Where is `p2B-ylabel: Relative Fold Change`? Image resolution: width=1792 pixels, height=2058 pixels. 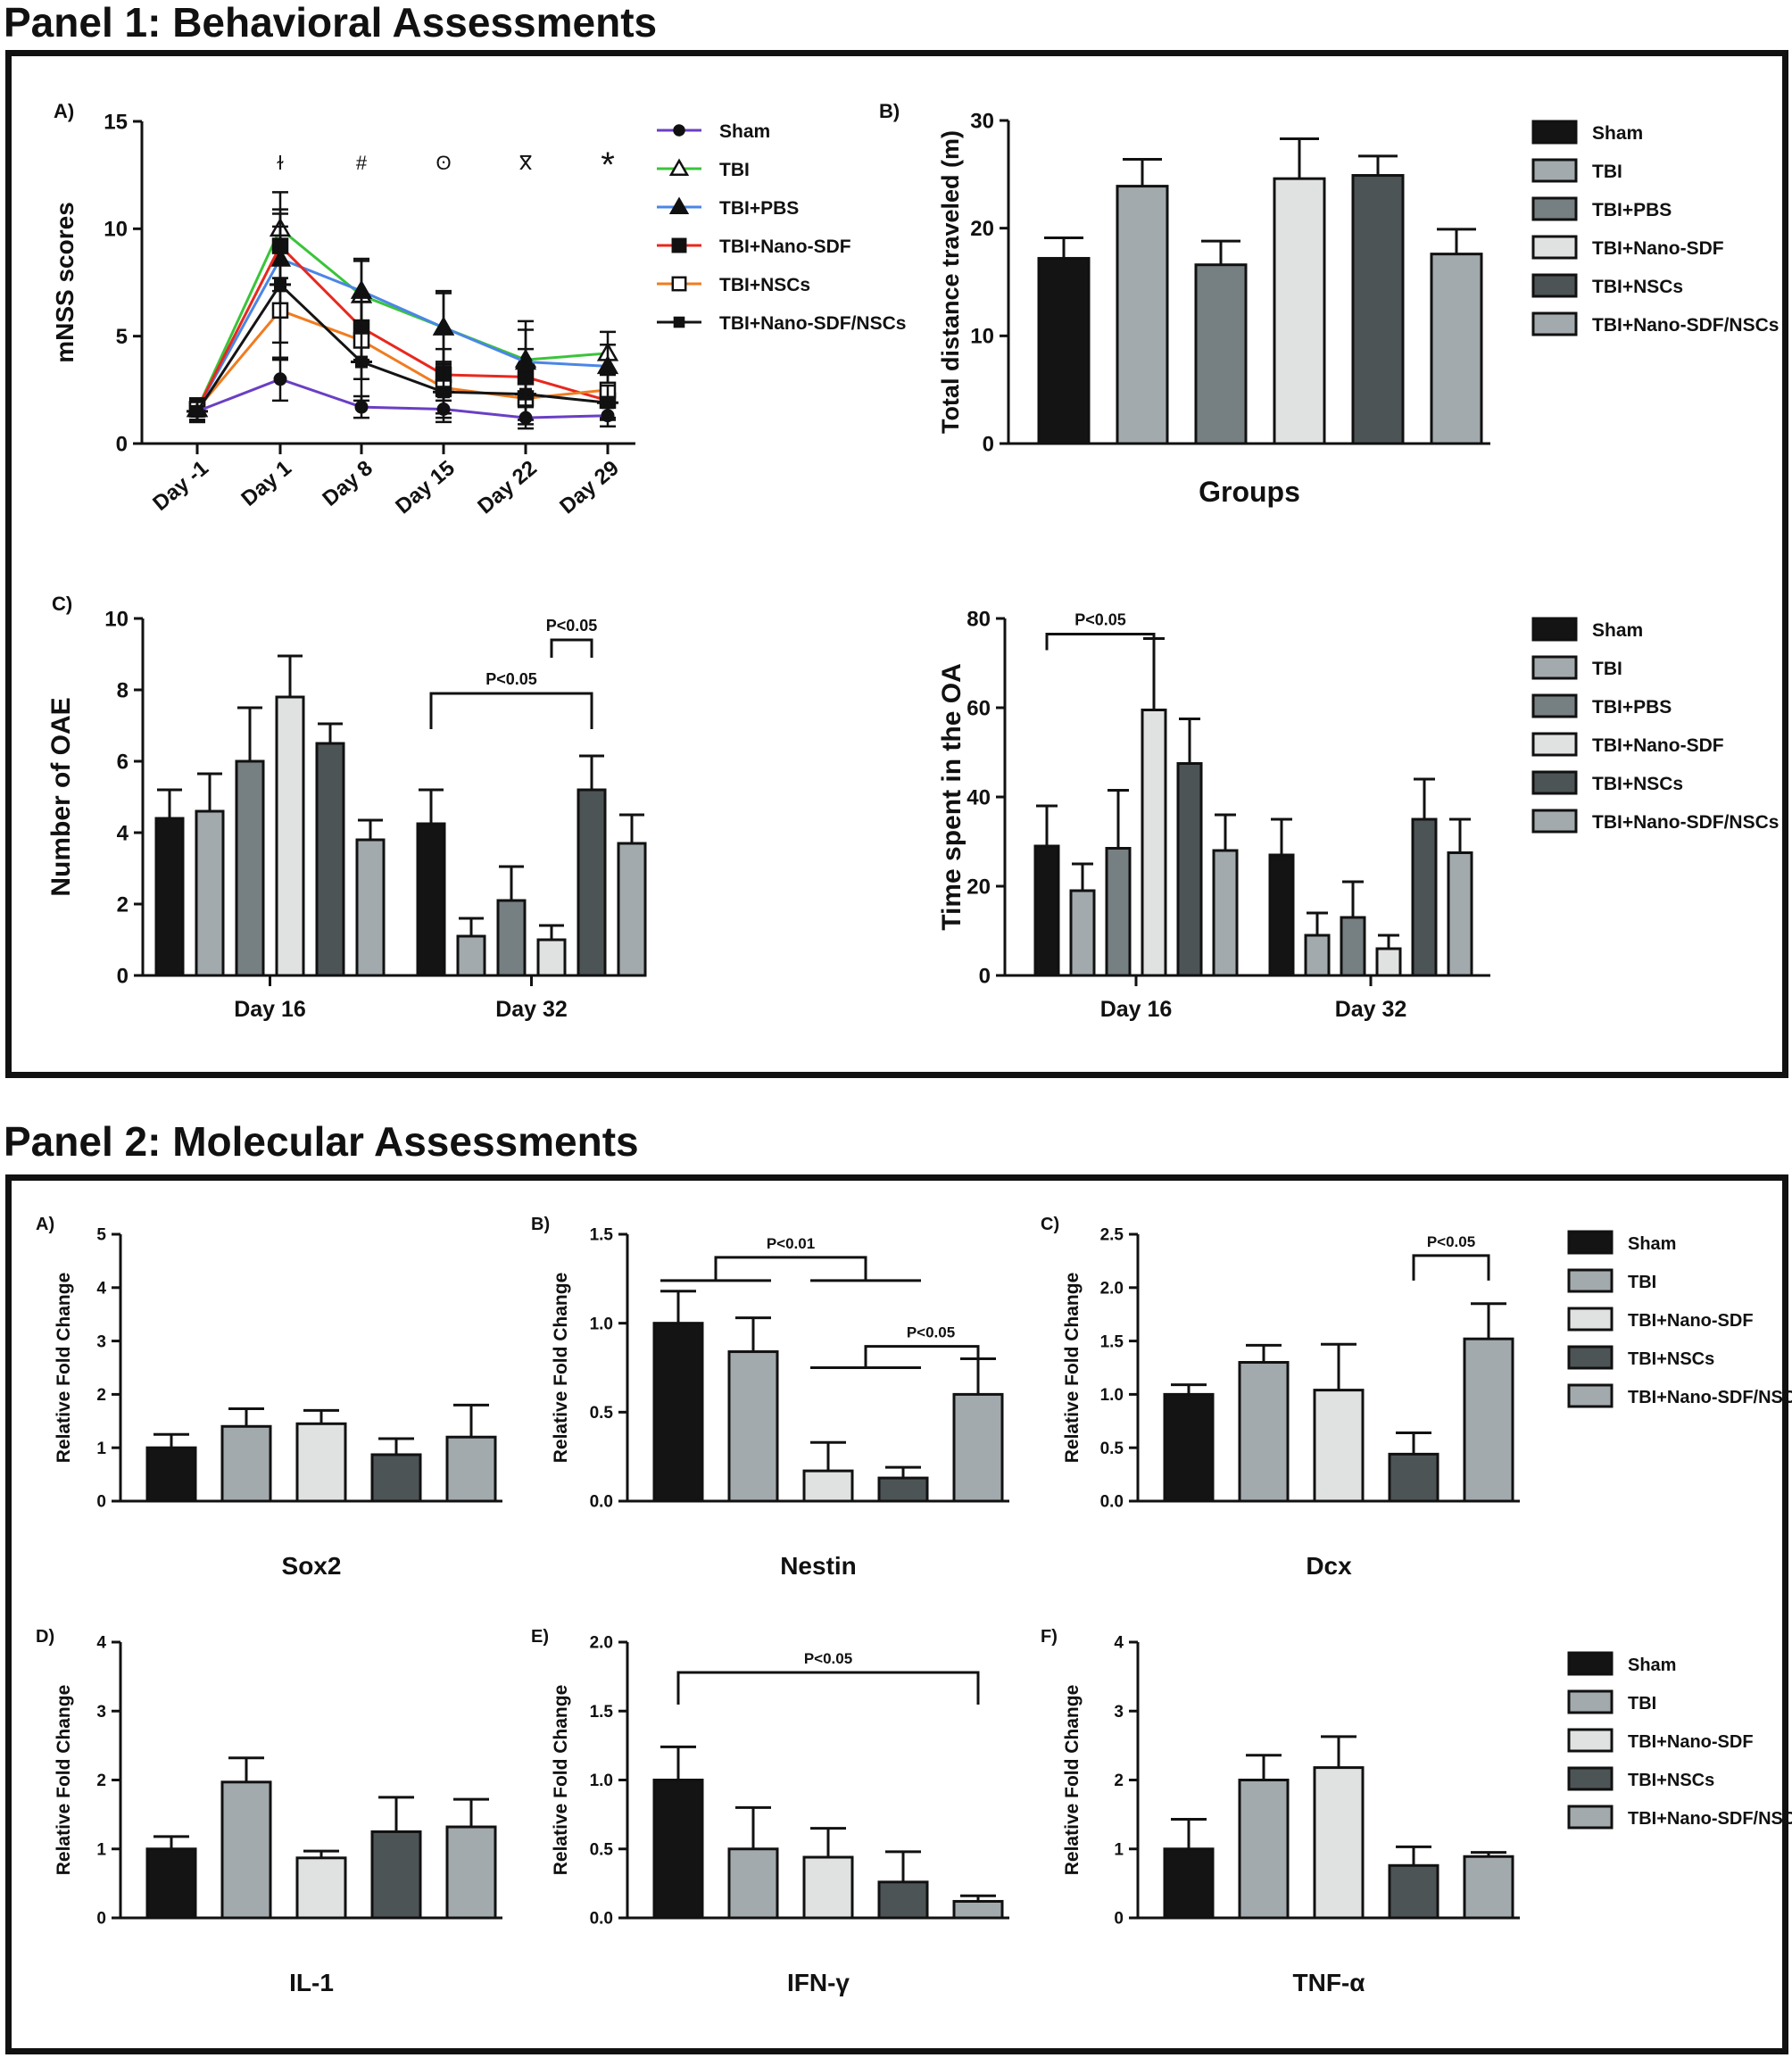 p2B-ylabel: Relative Fold Change is located at coordinates (561, 1368).